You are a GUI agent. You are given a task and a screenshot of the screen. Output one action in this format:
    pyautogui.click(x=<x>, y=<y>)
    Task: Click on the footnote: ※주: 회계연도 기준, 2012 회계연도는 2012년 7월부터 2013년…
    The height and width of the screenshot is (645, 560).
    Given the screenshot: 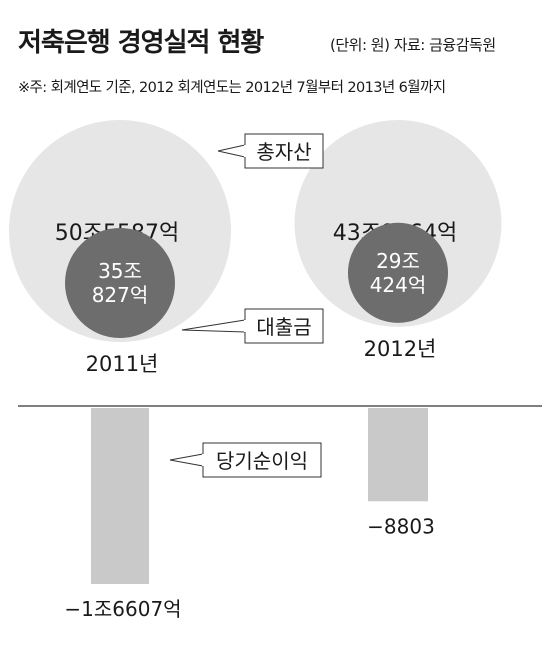 What is the action you would take?
    pyautogui.click(x=232, y=88)
    